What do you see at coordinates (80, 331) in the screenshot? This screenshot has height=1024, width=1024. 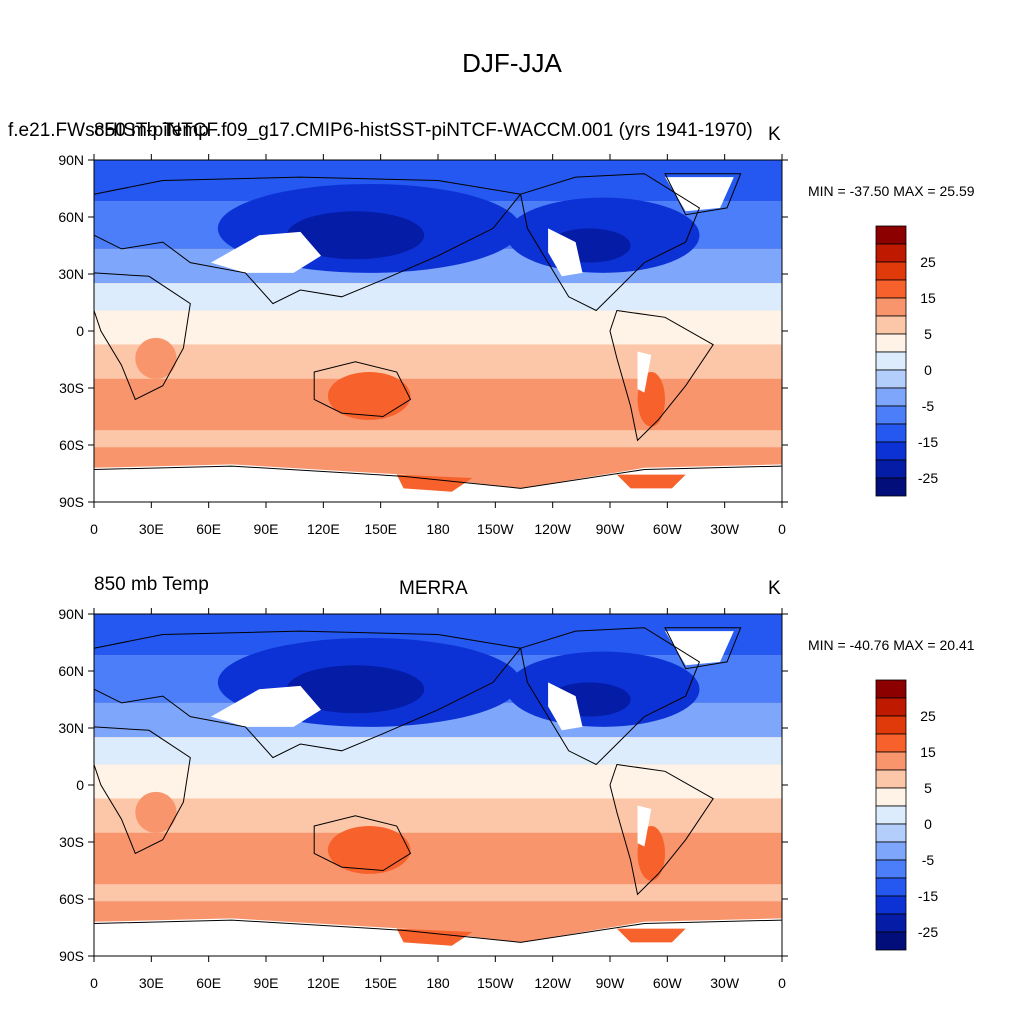 I see `lat-label: 0` at bounding box center [80, 331].